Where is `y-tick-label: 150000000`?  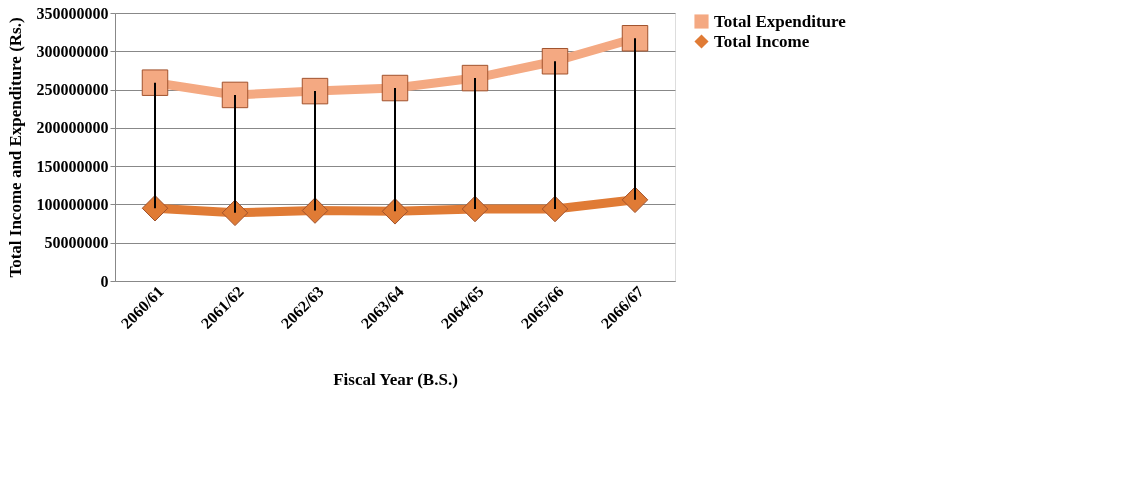
y-tick-label: 150000000 is located at coordinates (72, 166).